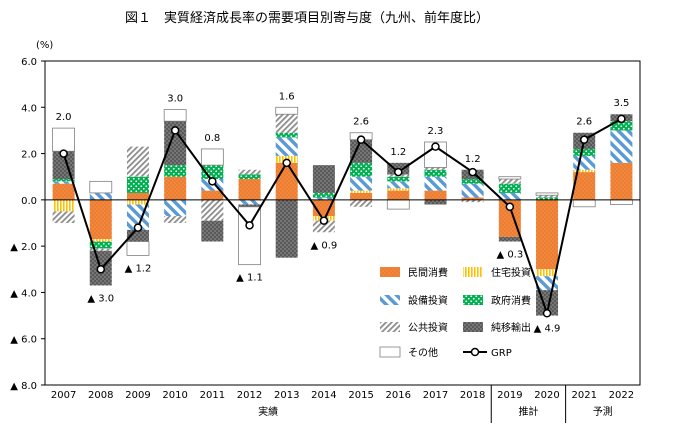 The height and width of the screenshot is (432, 680). I want to click on y-tick-label: ▲ 2.0, so click(23, 247).